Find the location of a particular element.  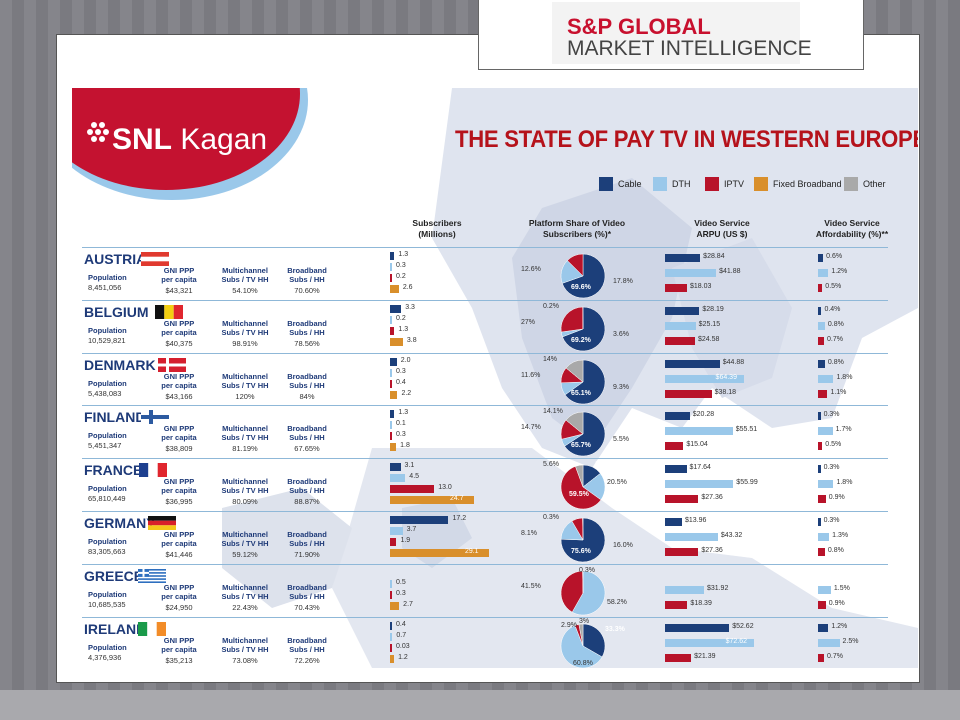

legend-label: Fixed Broadband is located at coordinates (807, 184).